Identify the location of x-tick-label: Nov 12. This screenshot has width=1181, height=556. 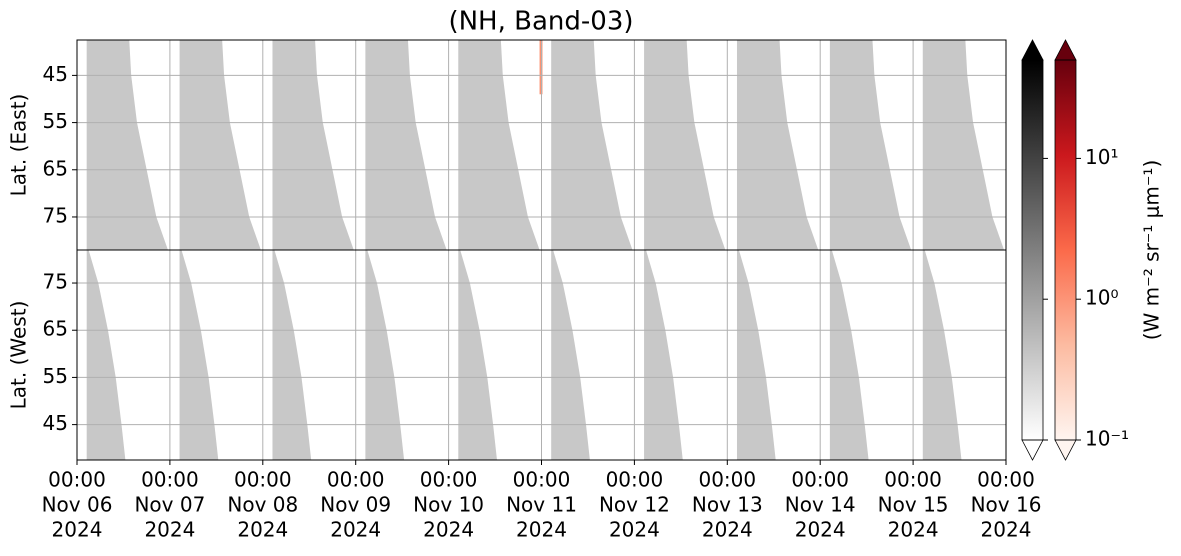
(634, 505).